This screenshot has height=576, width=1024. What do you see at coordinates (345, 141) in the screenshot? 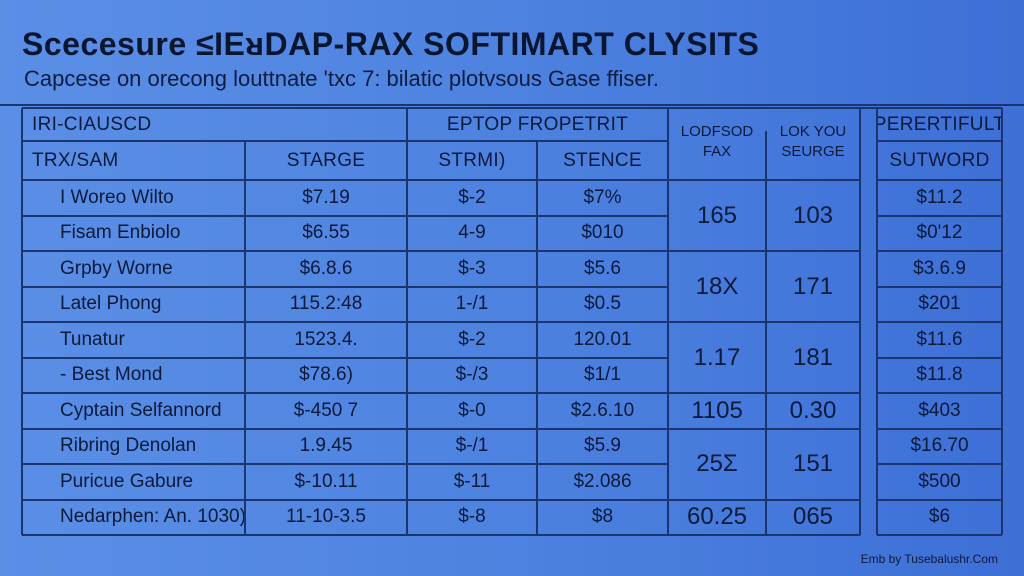
I see `header-divider` at bounding box center [345, 141].